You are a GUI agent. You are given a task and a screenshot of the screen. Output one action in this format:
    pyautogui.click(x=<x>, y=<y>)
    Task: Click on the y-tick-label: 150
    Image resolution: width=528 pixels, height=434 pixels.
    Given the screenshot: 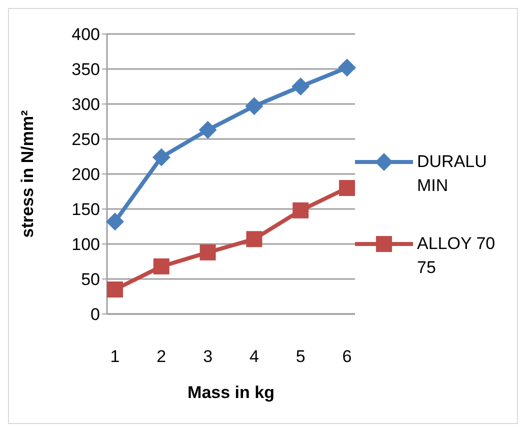 What is the action you would take?
    pyautogui.click(x=86, y=210)
    